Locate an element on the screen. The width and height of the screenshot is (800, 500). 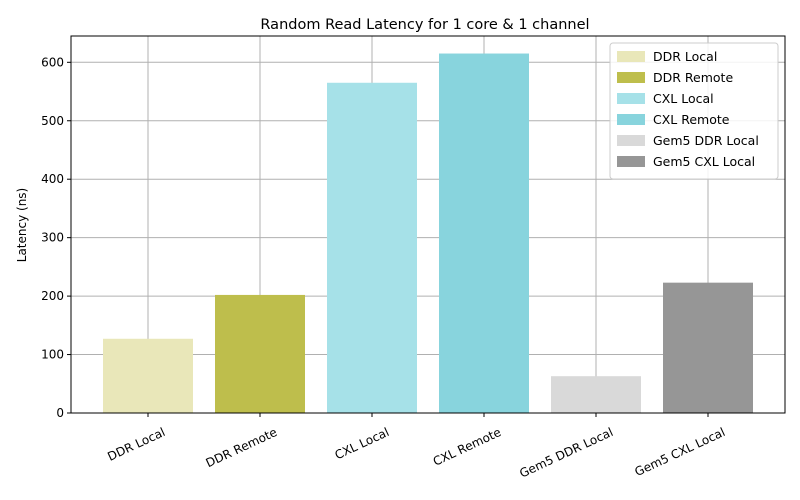
legend-label: Gem5 DDR Local is located at coordinates (706, 140).